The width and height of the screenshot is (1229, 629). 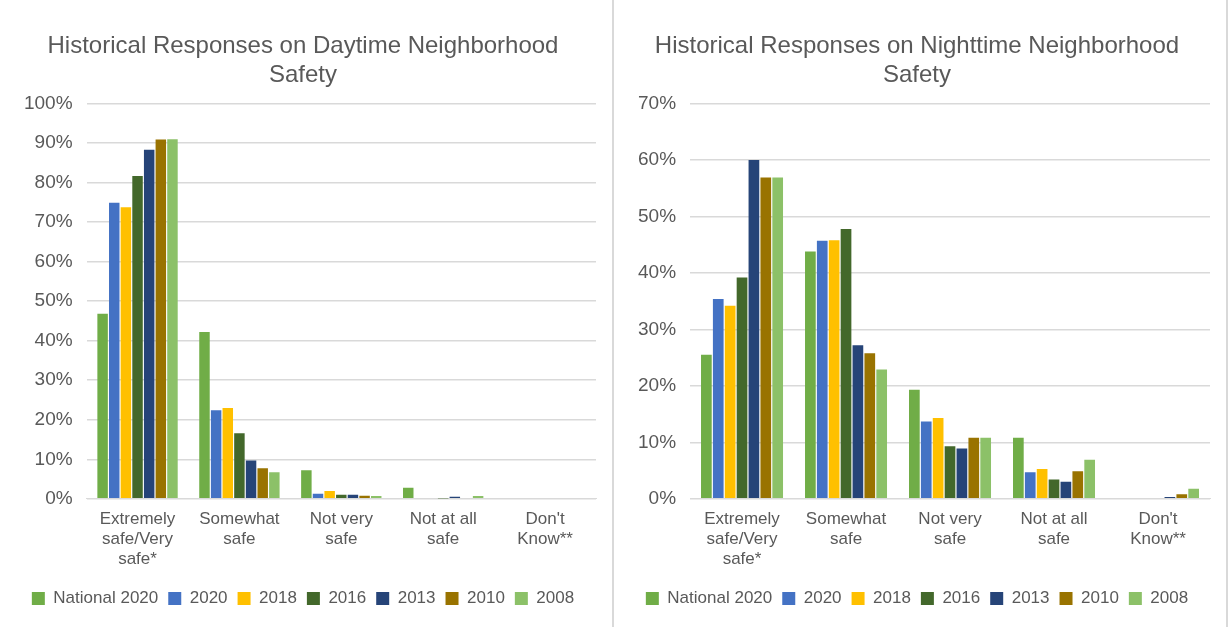 What do you see at coordinates (53, 142) in the screenshot?
I see `y-tick-label: 90%` at bounding box center [53, 142].